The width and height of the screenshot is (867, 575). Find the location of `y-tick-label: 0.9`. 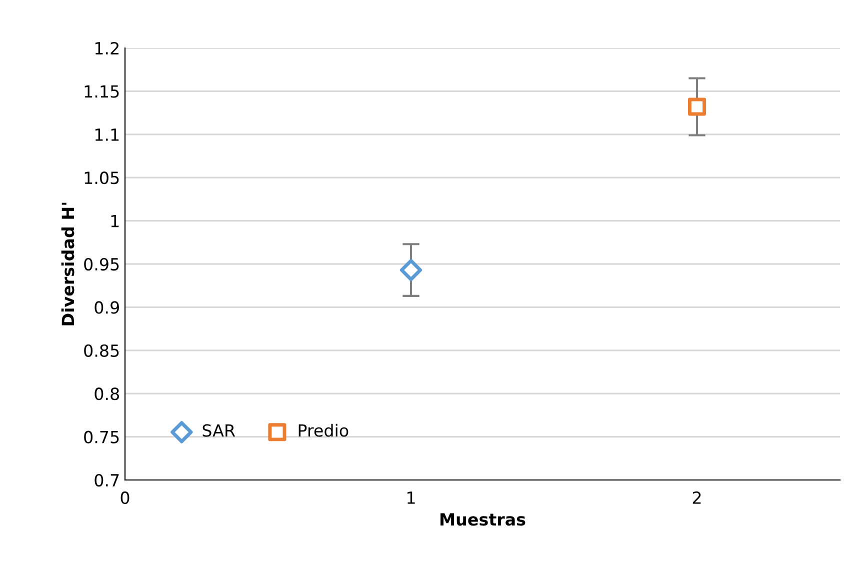

y-tick-label: 0.9 is located at coordinates (106, 307).